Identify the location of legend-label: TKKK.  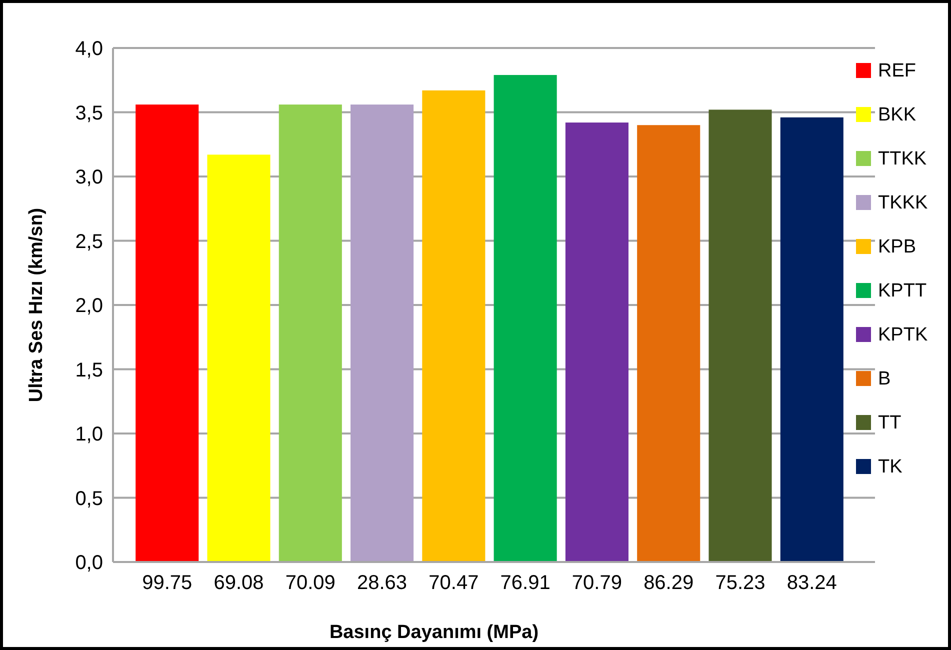
(903, 203).